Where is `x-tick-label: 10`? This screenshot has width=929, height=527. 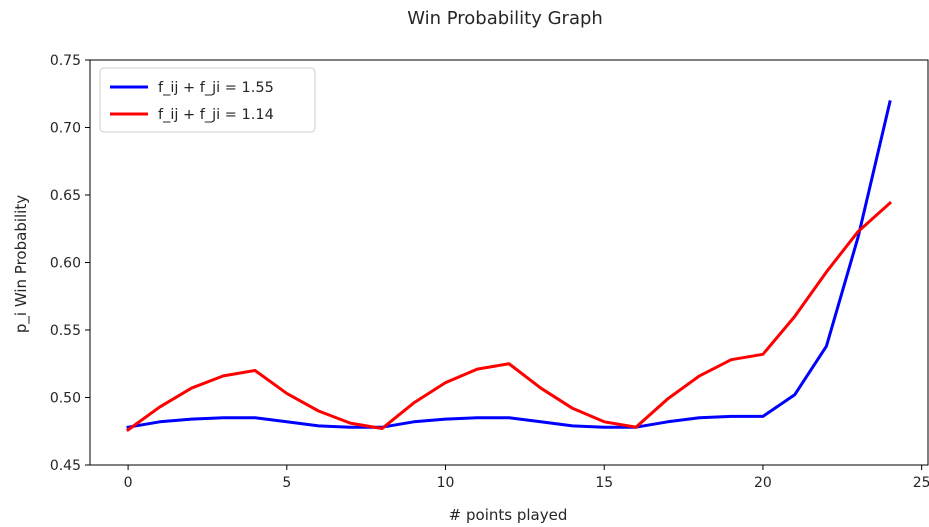
x-tick-label: 10 is located at coordinates (446, 483).